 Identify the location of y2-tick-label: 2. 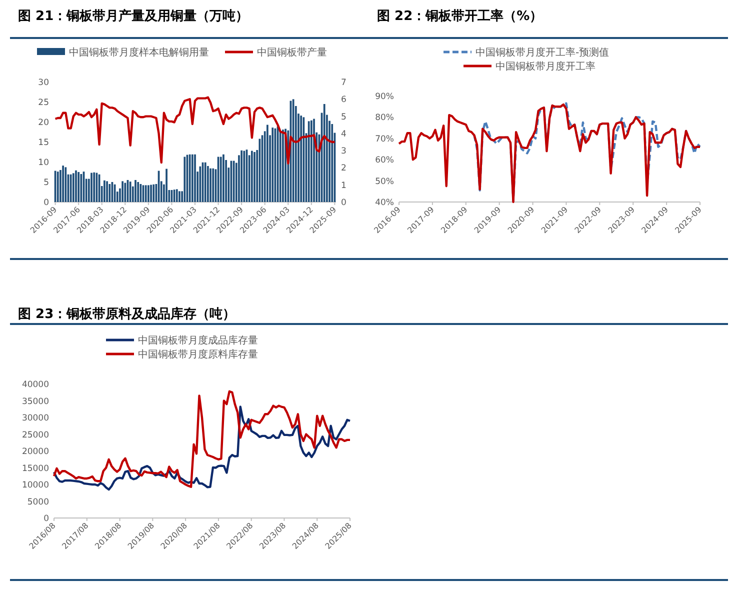
(343, 169).